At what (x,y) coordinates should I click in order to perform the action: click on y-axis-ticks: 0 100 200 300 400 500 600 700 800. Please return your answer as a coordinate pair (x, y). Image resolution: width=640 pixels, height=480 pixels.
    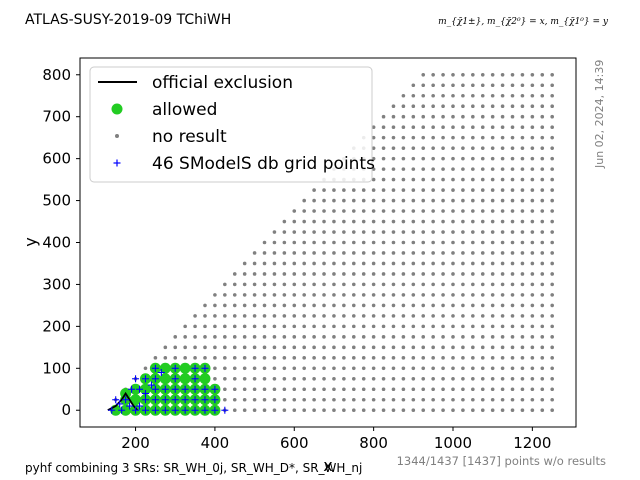
    Looking at the image, I should click on (61, 242).